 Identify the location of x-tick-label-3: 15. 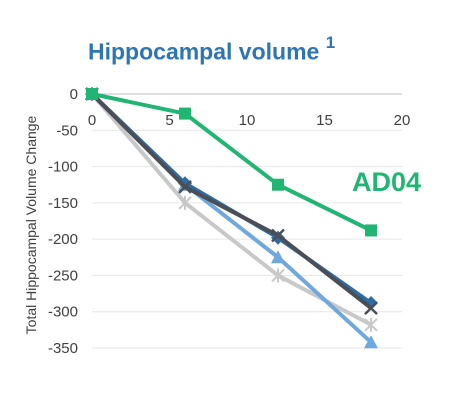
(324, 120).